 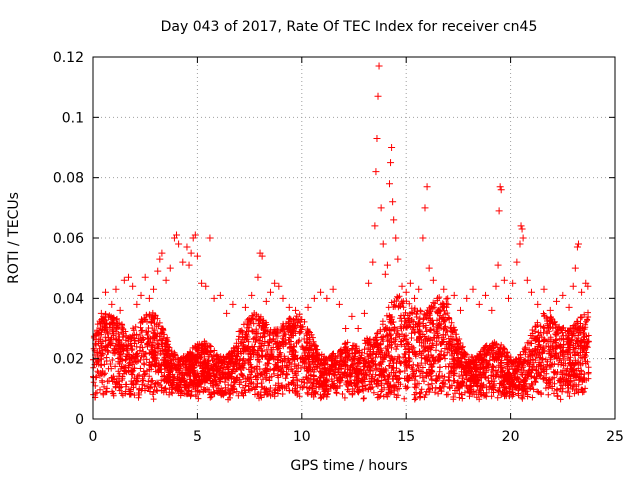 I want to click on x-tick-label: 0, so click(x=93, y=437).